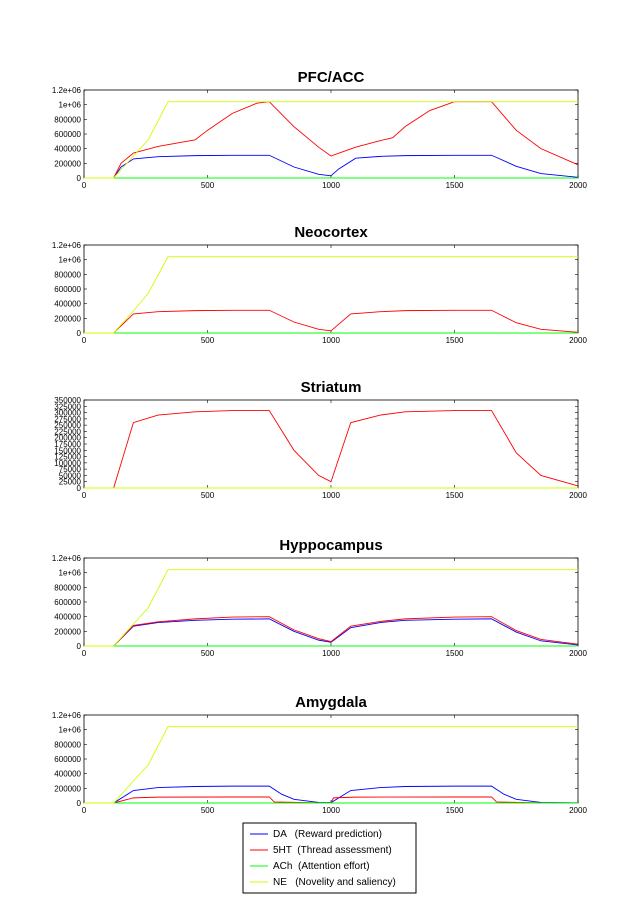 This screenshot has height=902, width=639. What do you see at coordinates (331, 765) in the screenshot?
I see `series-ne-amygdala` at bounding box center [331, 765].